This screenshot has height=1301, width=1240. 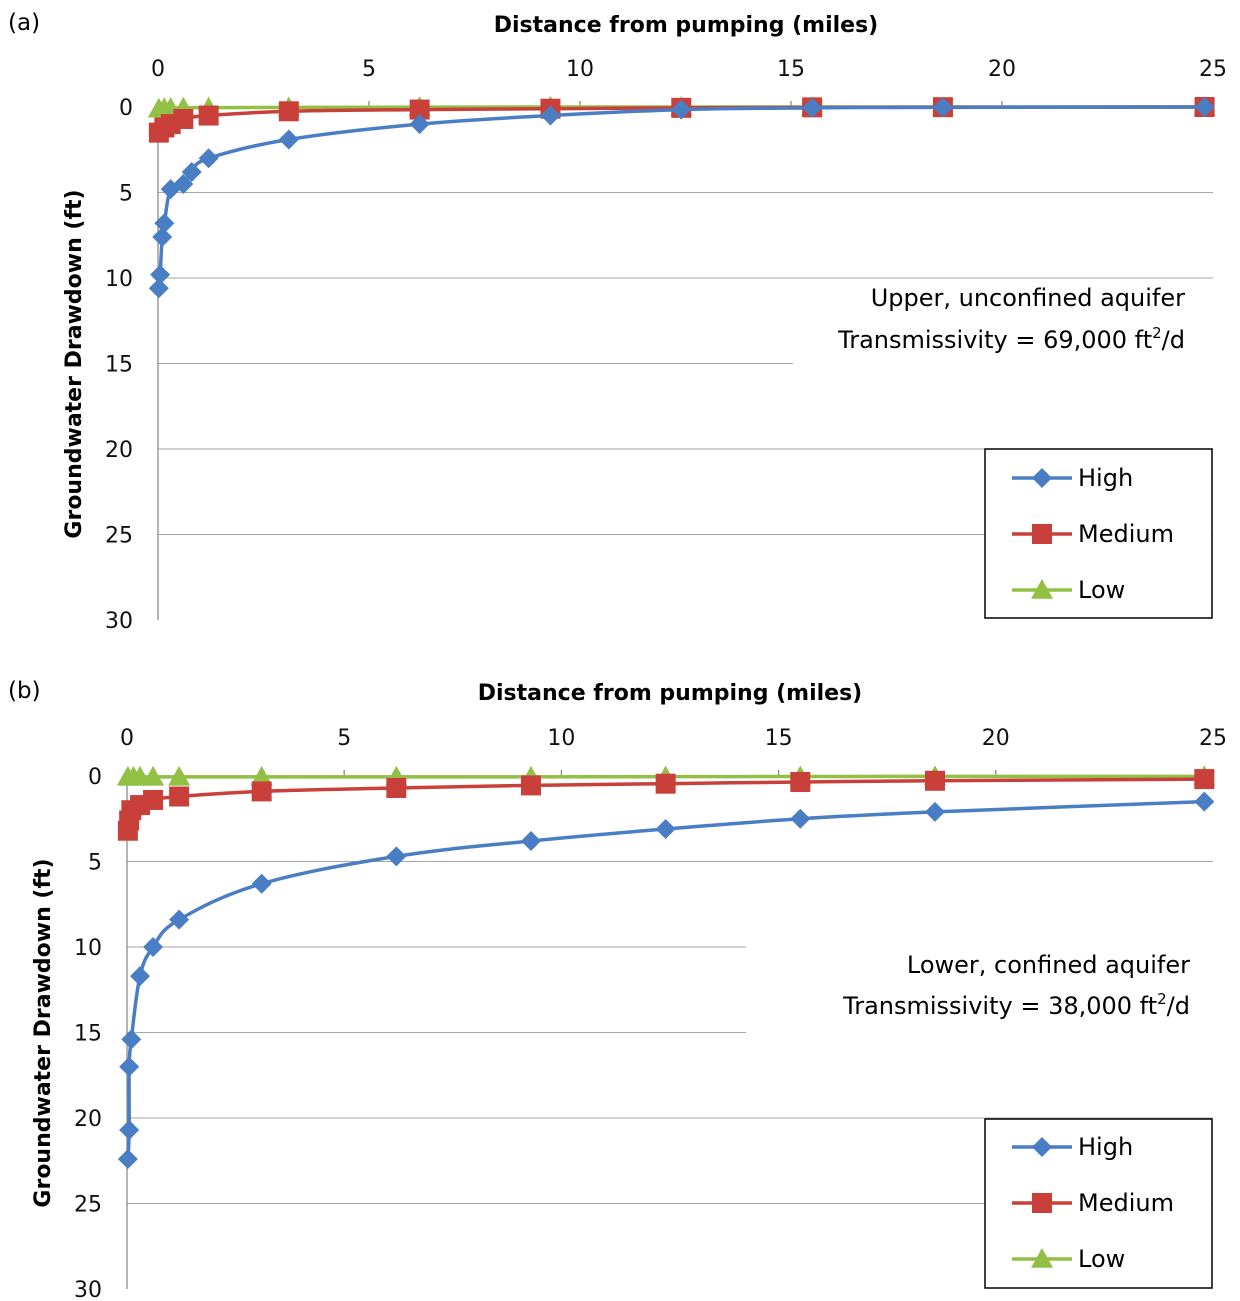 What do you see at coordinates (1072, 1147) in the screenshot?
I see `legend-item-high-b: High` at bounding box center [1072, 1147].